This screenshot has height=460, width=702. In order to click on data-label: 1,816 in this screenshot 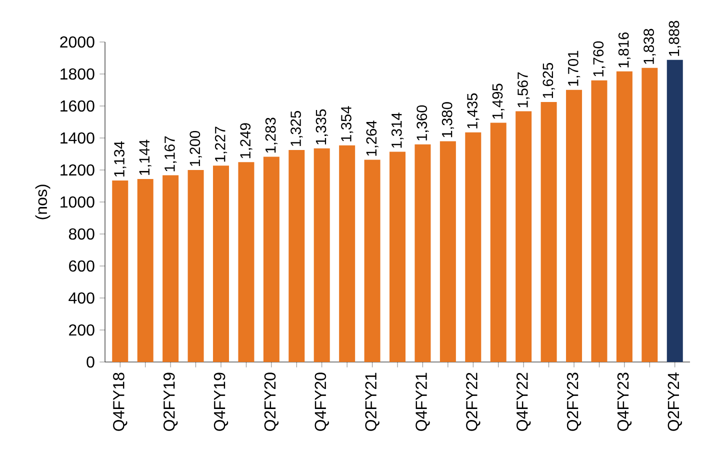, I will do `click(624, 50)`.